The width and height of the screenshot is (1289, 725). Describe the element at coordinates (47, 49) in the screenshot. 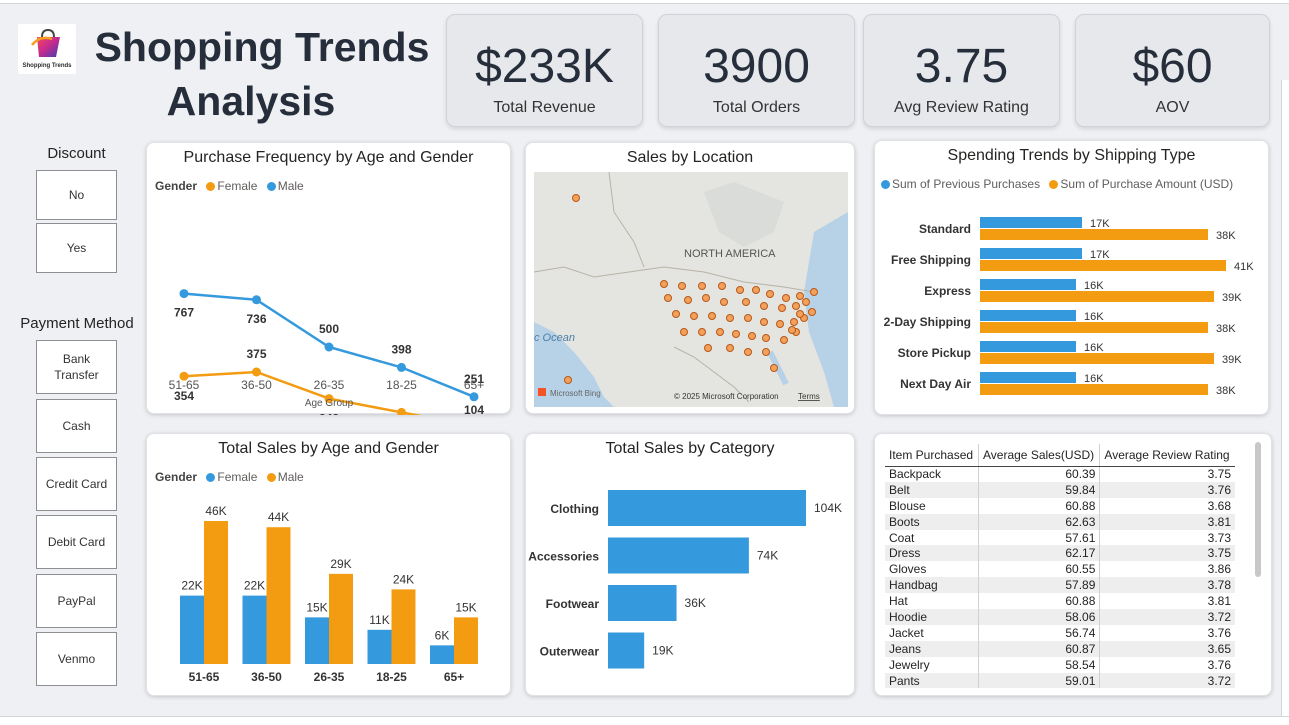

I see `logo: Shopping Trends` at that location.